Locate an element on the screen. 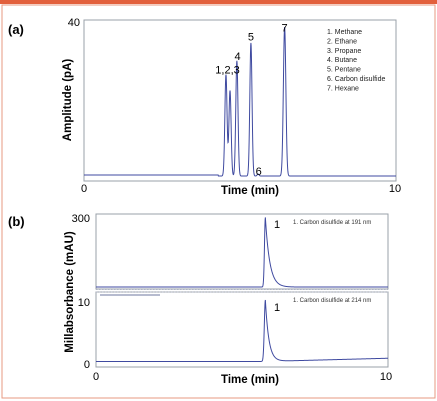 The image size is (437, 401). legend-entry-6: 6. Carbon disulfide is located at coordinates (356, 79).